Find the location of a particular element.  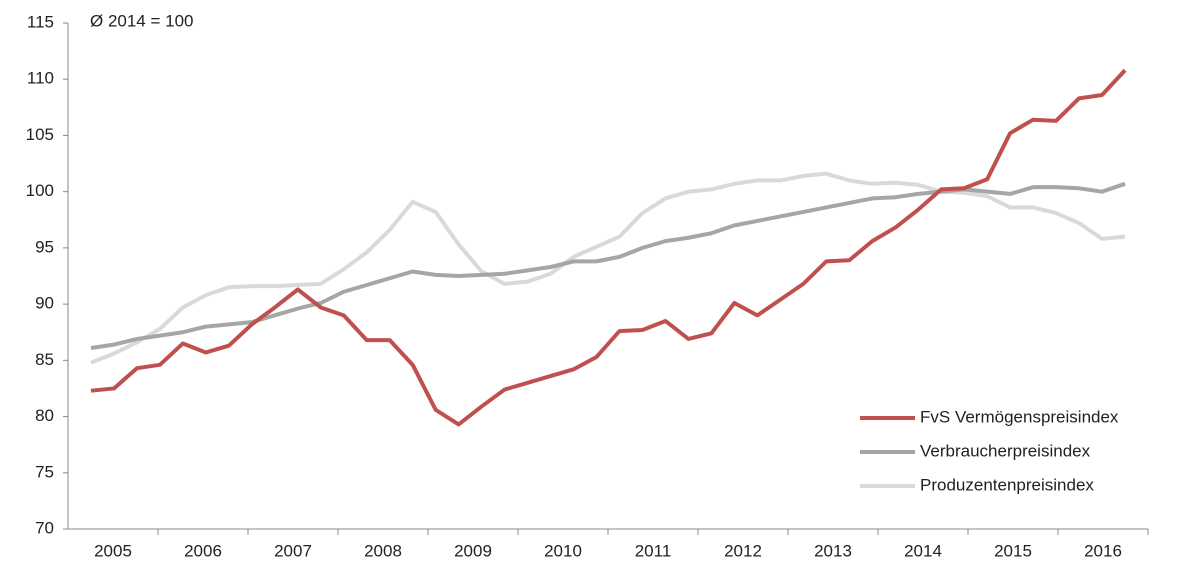

y-tick-label: 85 is located at coordinates (44, 359).